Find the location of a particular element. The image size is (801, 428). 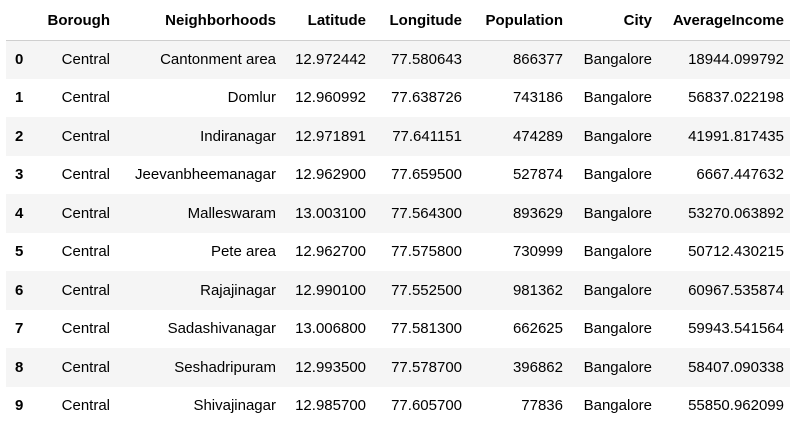

cell-population: 893629 is located at coordinates (537, 213).